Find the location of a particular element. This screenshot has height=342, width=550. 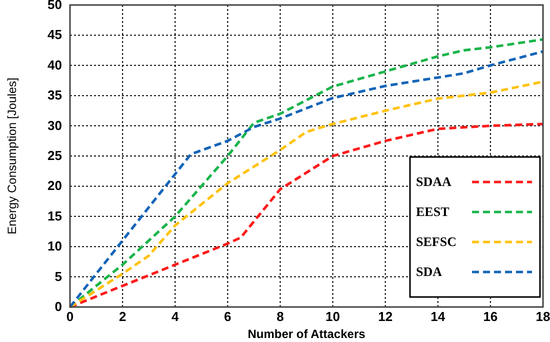

x-tick-label: 0 is located at coordinates (70, 316).